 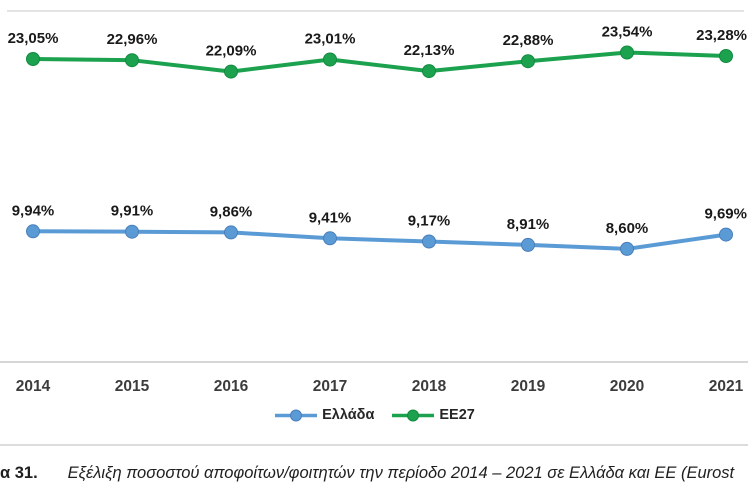 I want to click on x-axis-tick-label: 2014, so click(x=33, y=386).